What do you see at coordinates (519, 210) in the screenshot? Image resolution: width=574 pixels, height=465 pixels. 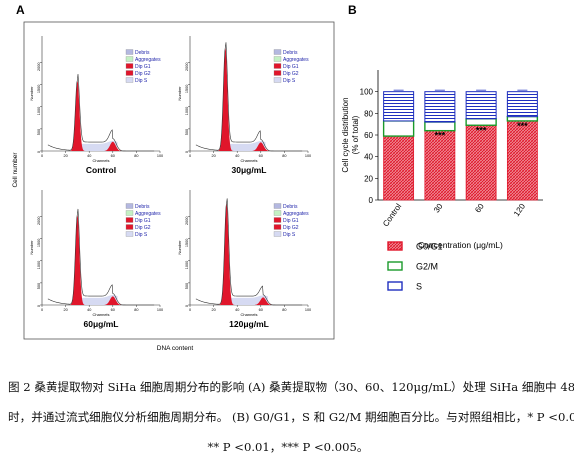 I see `bar-x-tick-label: 120` at bounding box center [519, 210].